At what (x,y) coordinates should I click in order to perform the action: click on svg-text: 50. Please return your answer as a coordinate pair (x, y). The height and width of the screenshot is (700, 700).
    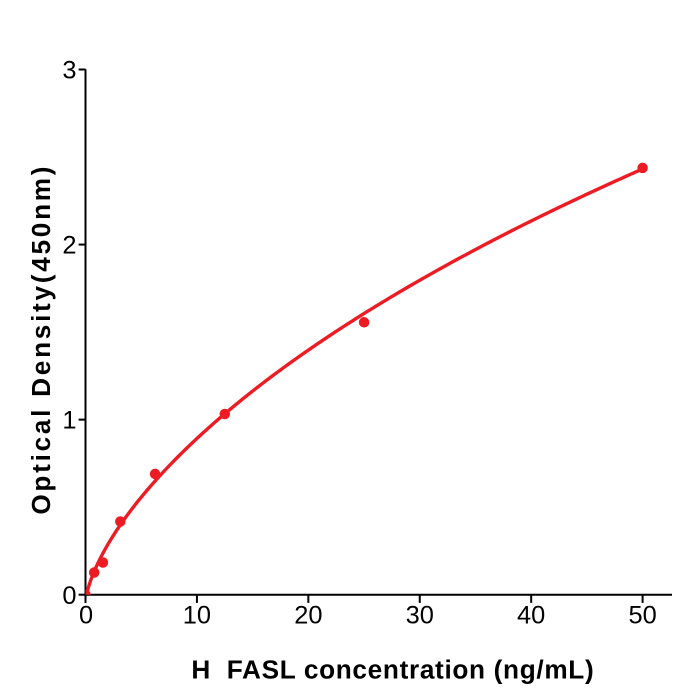
    Looking at the image, I should click on (642, 616).